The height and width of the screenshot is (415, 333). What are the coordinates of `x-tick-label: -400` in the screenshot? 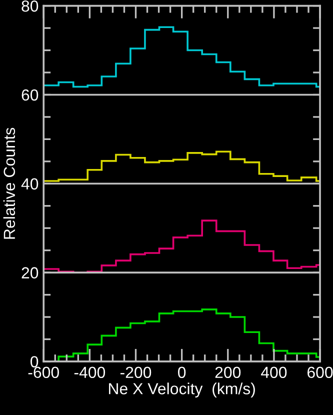 It's located at (90, 372).